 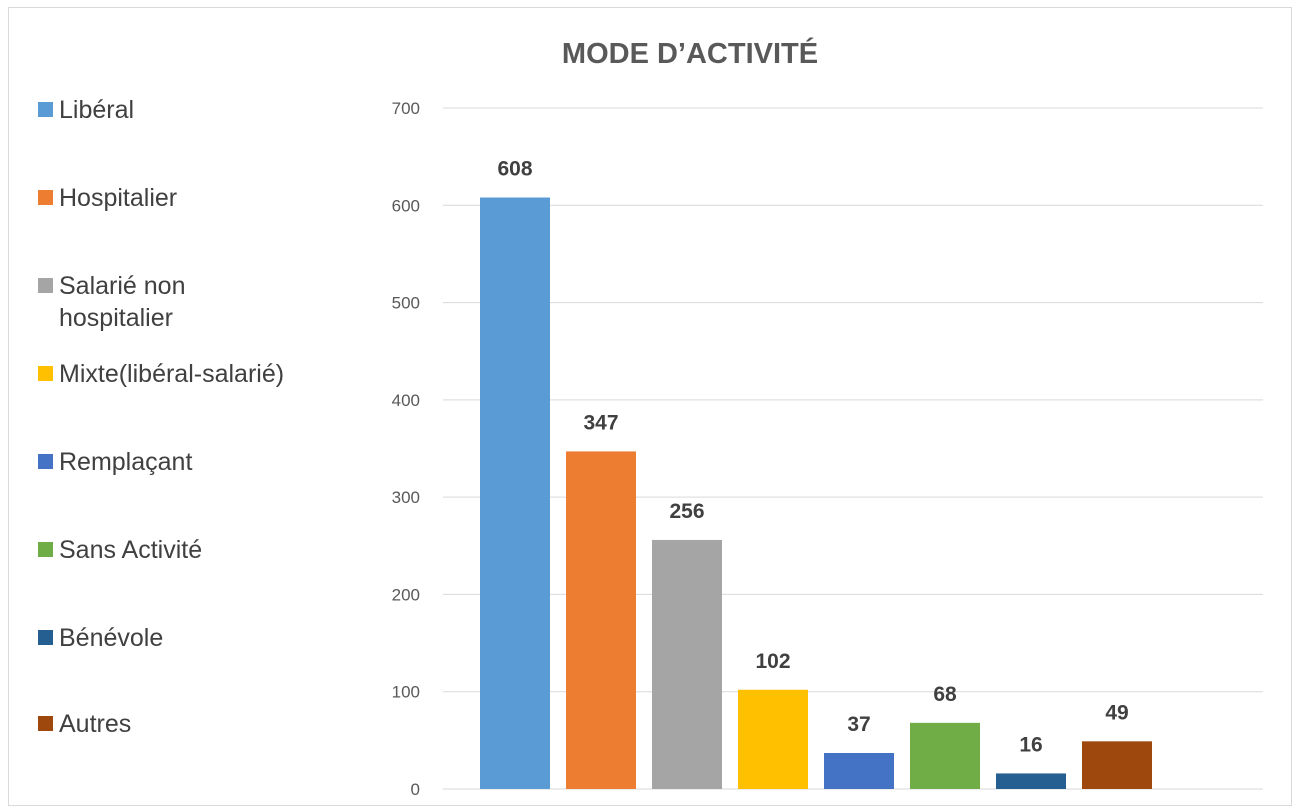 I want to click on legend-item: Salarié non hospitalier, so click(x=143, y=302).